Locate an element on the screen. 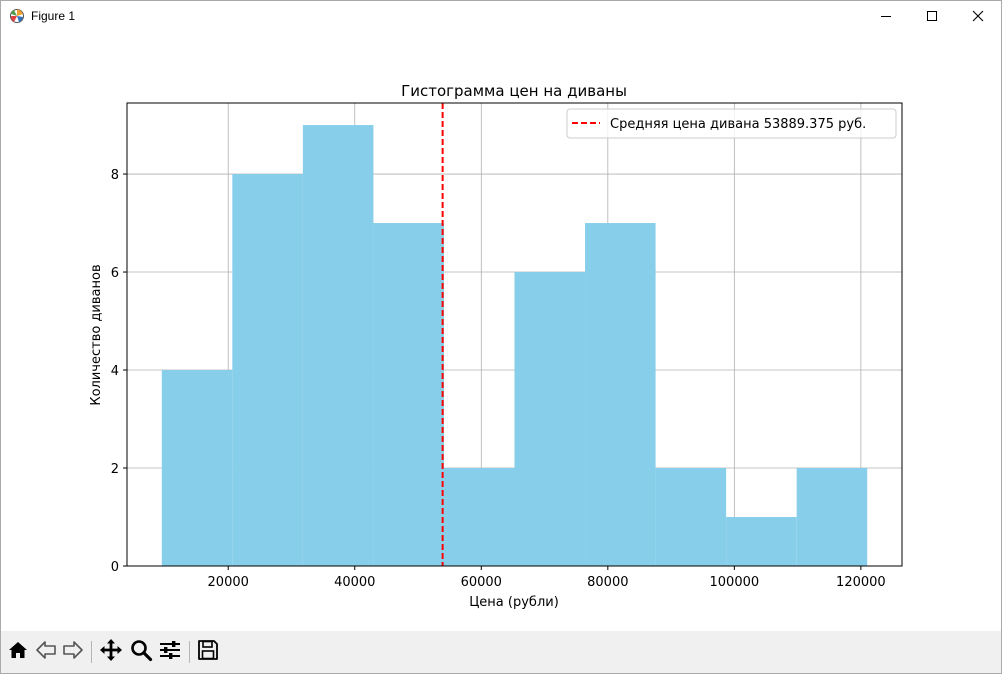 Image resolution: width=1002 pixels, height=674 pixels. back-button is located at coordinates (46, 652).